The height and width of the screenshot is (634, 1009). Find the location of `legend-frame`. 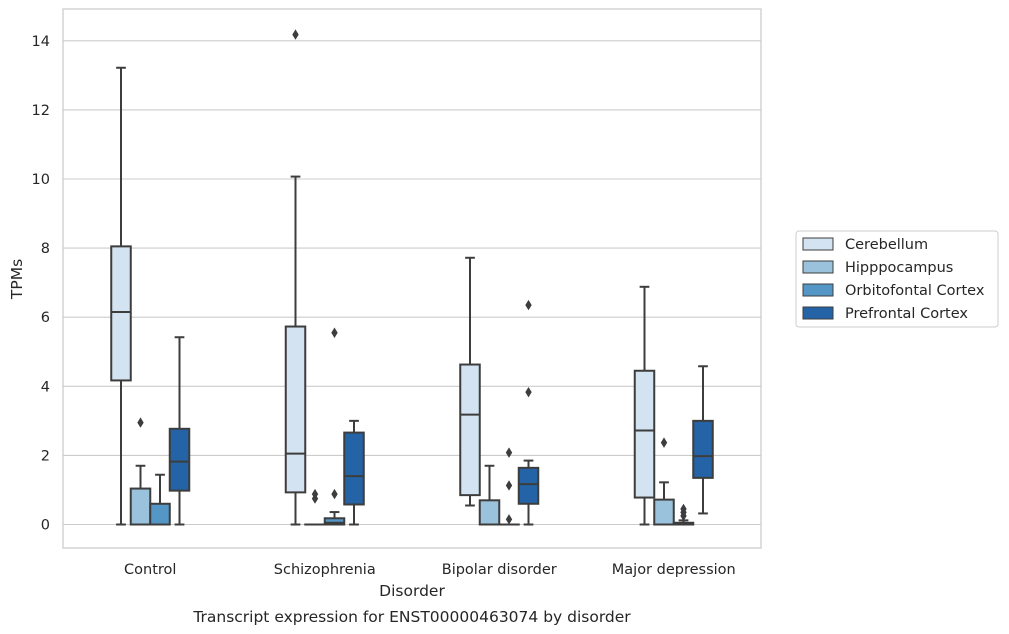

legend-frame is located at coordinates (897, 279).